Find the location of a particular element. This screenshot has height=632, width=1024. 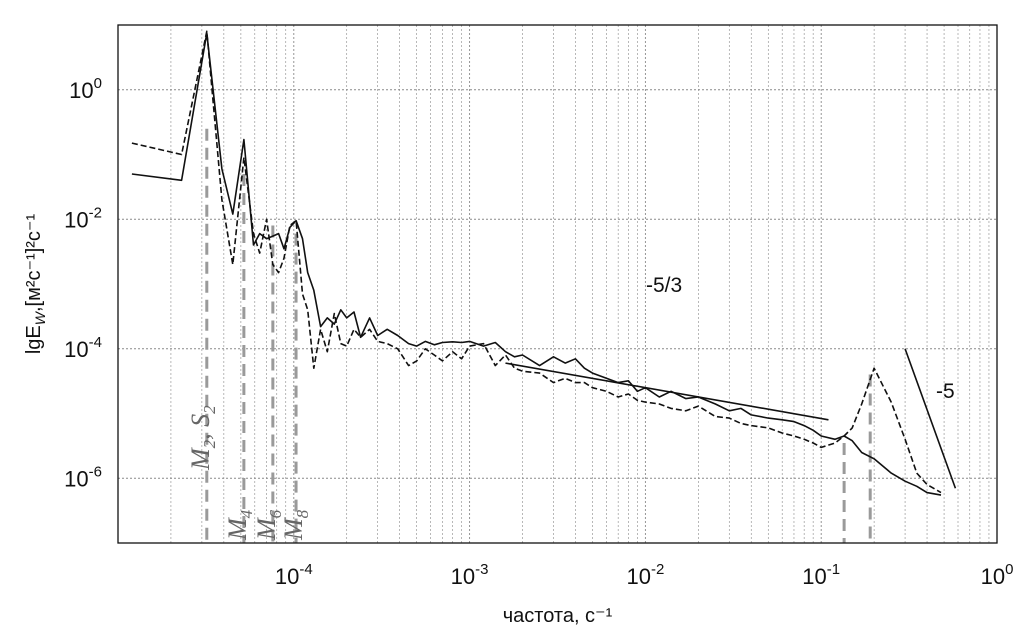

x-tick-label: 10⁰ is located at coordinates (997, 575).